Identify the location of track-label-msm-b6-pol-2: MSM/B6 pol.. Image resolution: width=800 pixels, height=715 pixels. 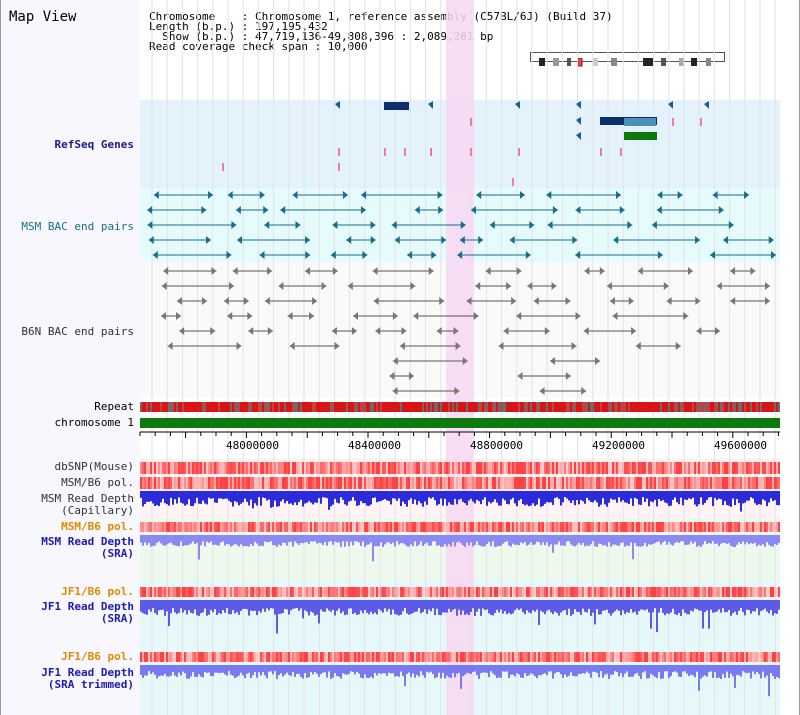
(97, 526).